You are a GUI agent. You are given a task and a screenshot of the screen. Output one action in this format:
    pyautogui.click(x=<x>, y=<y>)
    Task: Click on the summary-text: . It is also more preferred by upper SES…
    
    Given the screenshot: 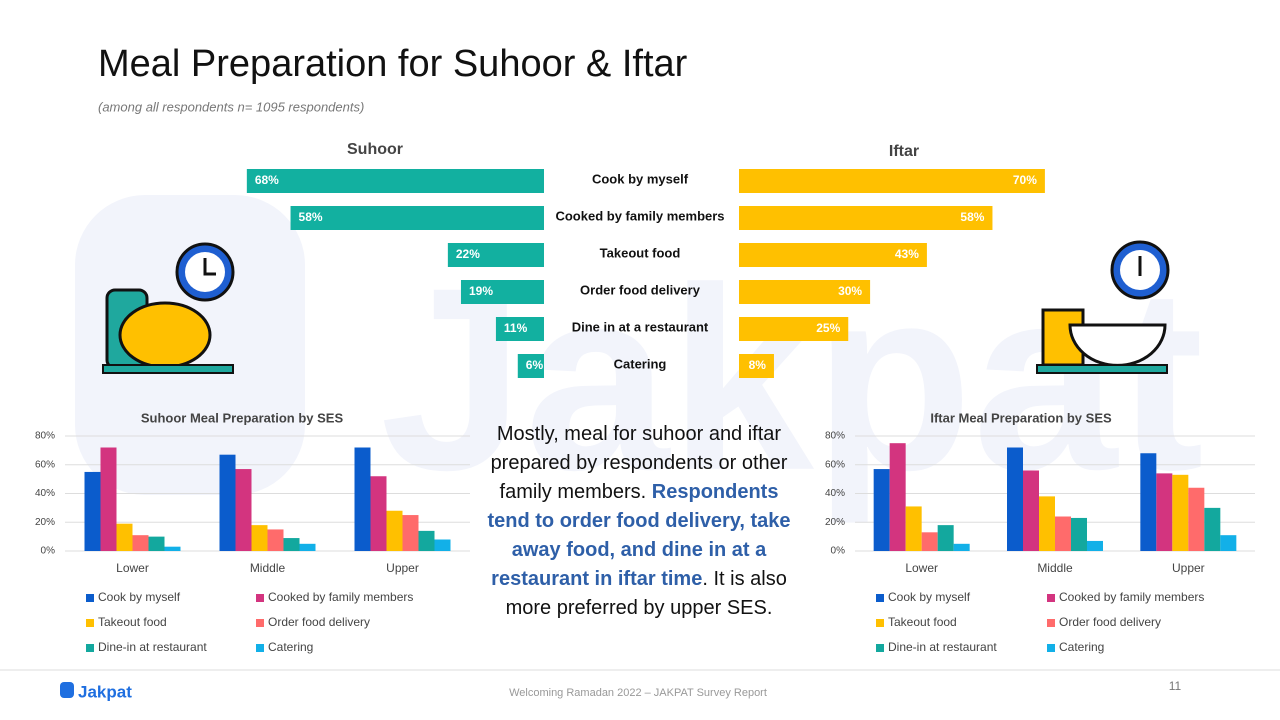 What is the action you would take?
    pyautogui.click(x=646, y=593)
    